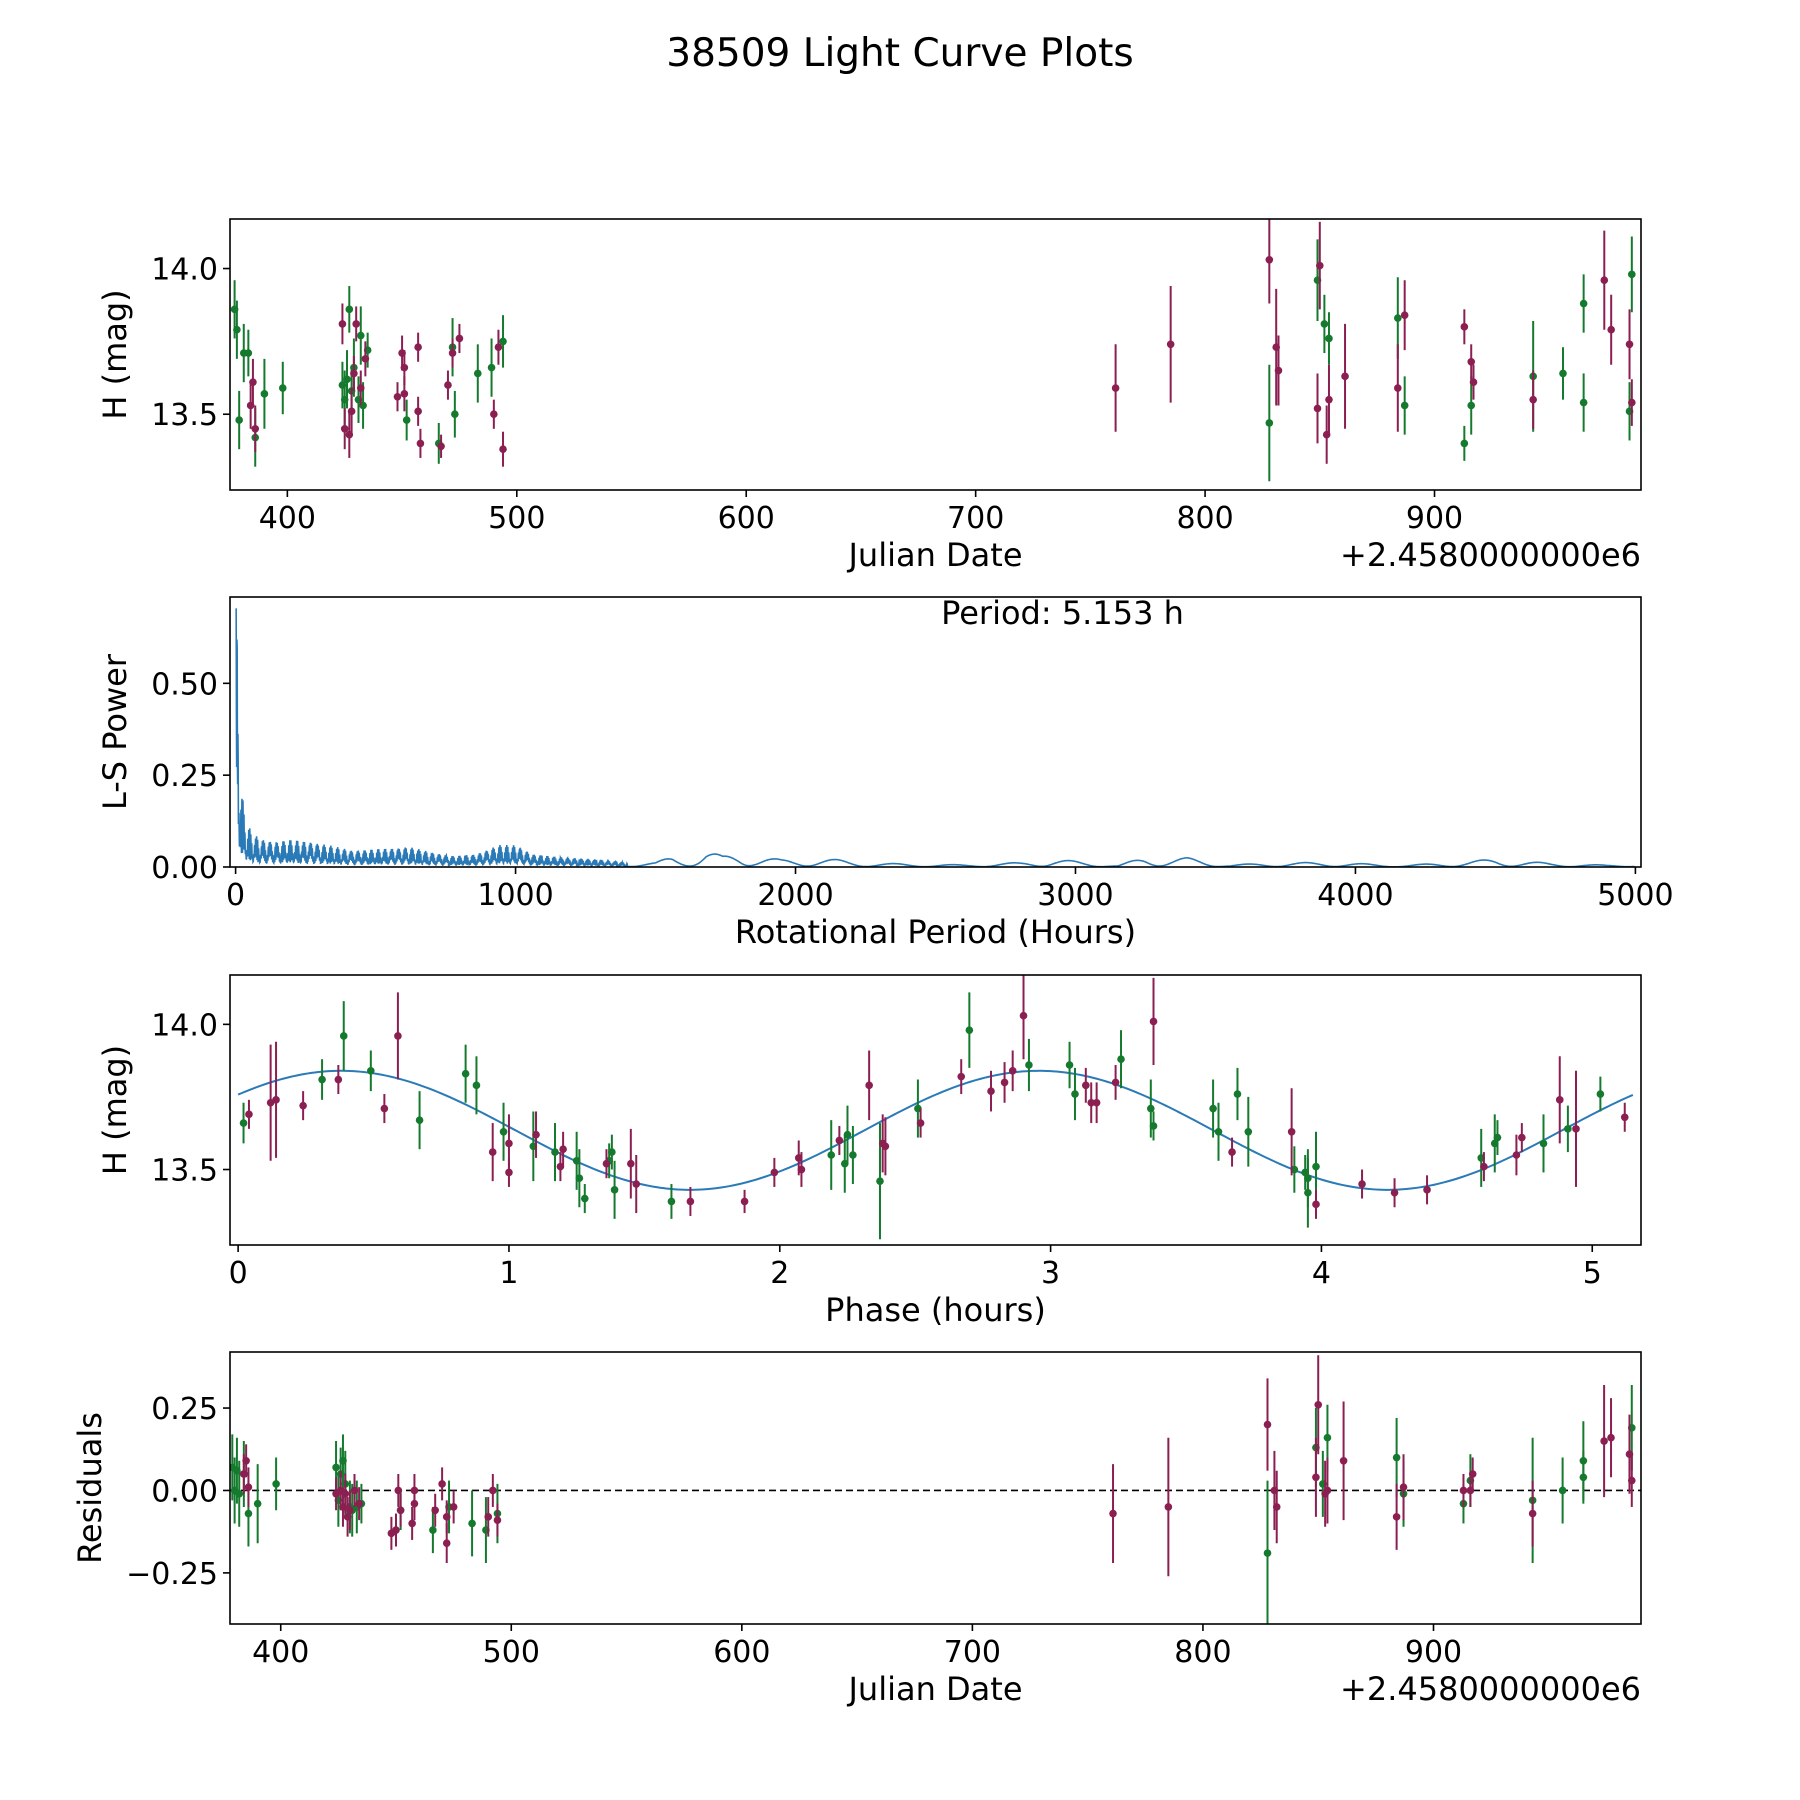 This screenshot has height=1800, width=1800. What do you see at coordinates (741, 1652) in the screenshot?
I see `residuals-xtick-label-2: 600` at bounding box center [741, 1652].